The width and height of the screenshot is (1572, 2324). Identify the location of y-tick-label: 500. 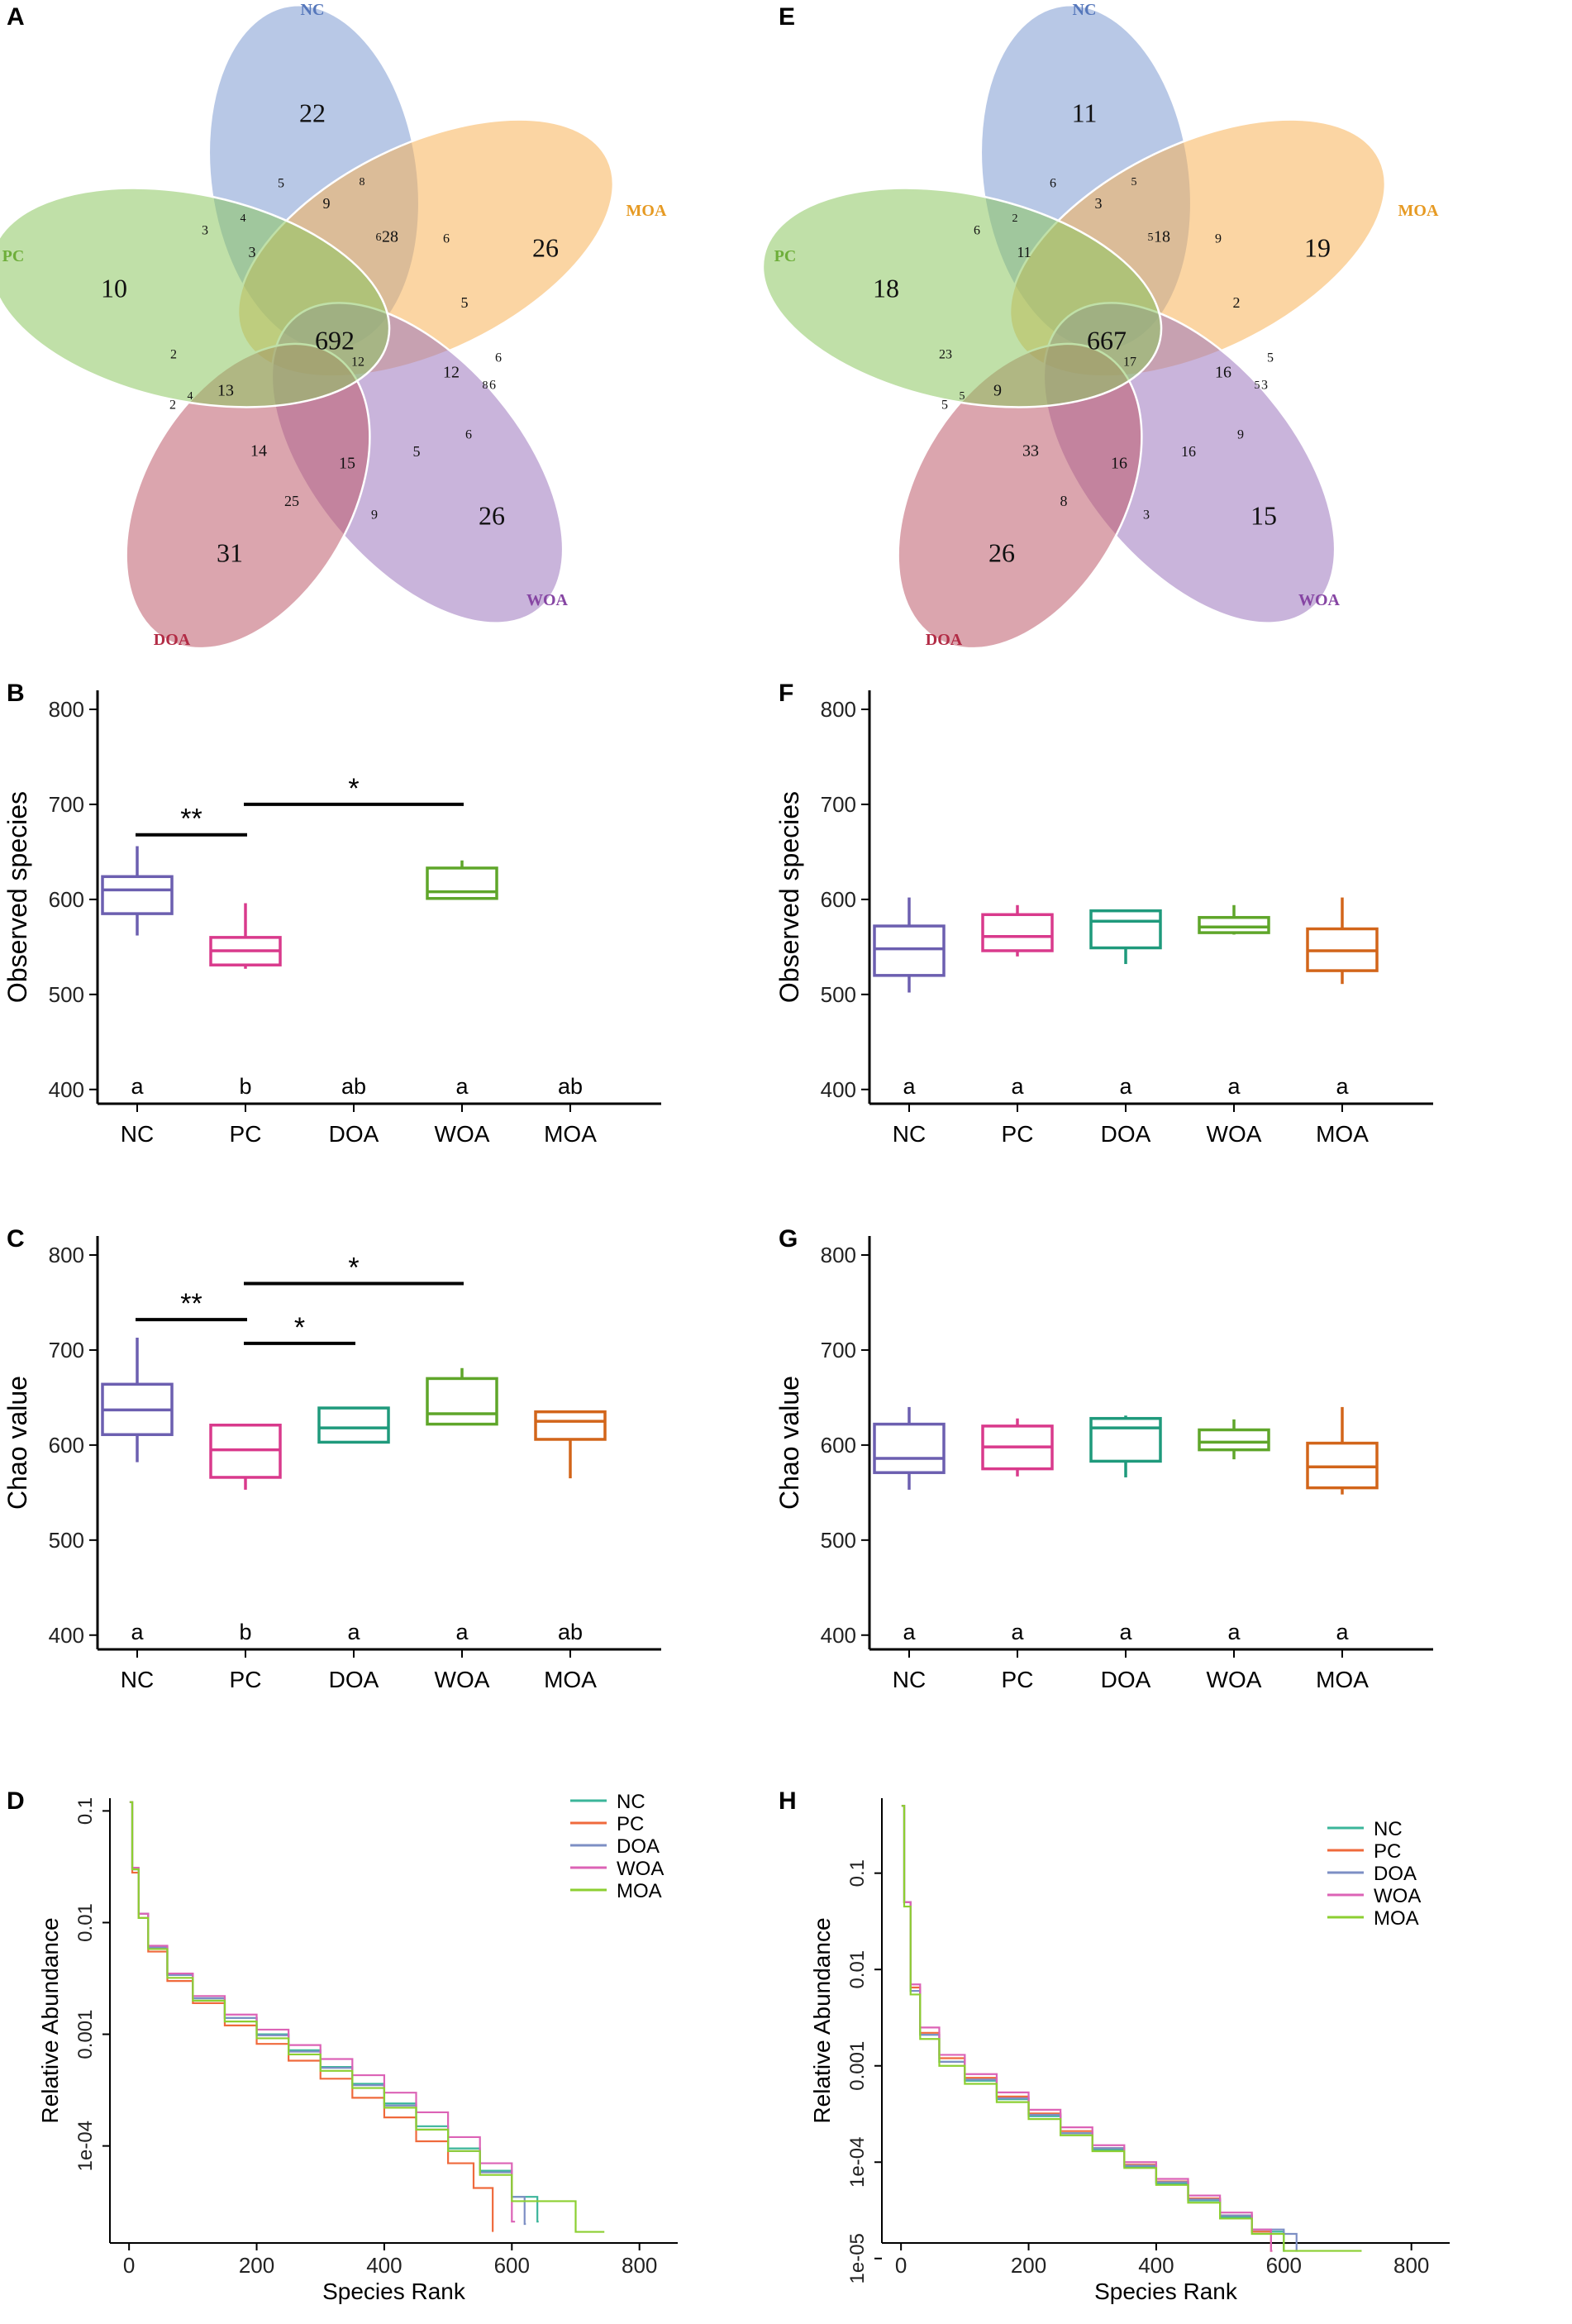
(66, 1540).